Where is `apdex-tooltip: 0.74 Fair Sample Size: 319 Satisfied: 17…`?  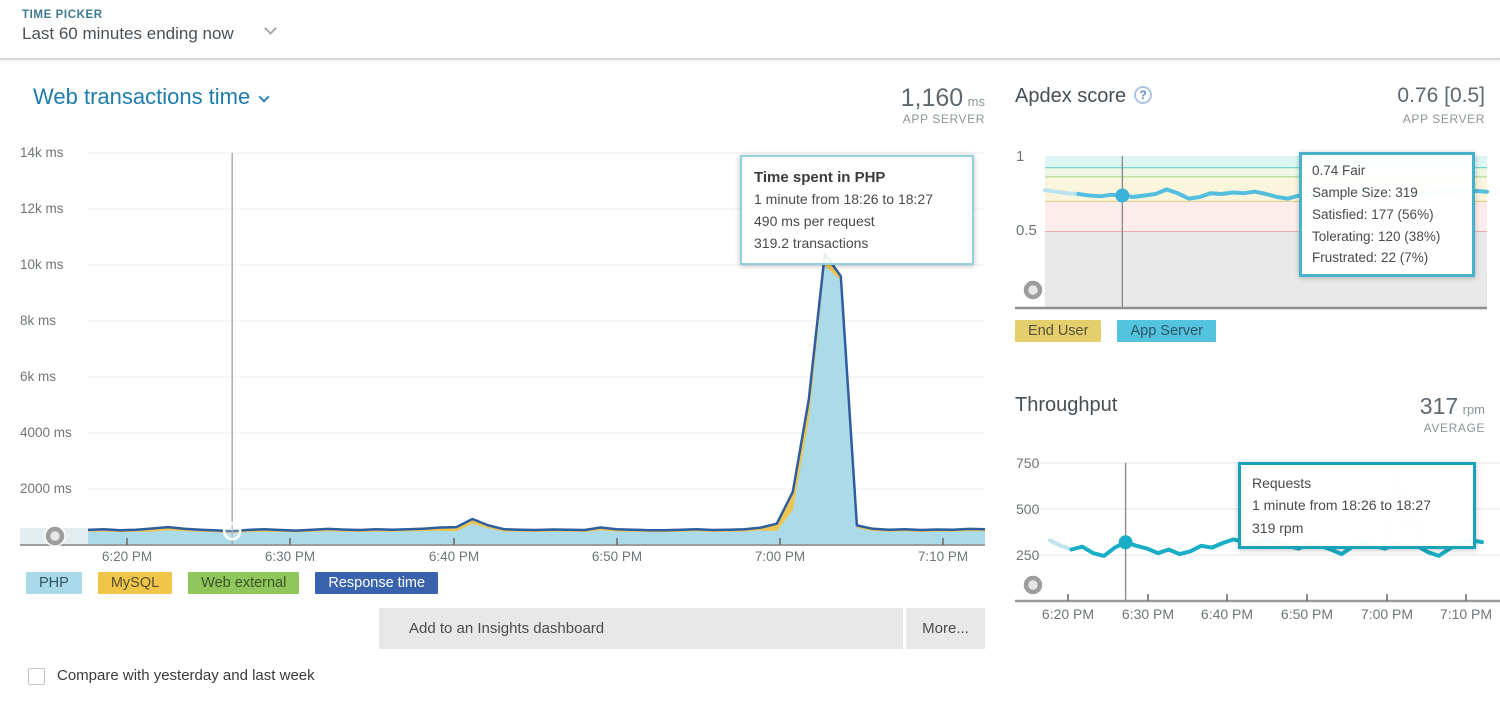 apdex-tooltip: 0.74 Fair Sample Size: 319 Satisfied: 17… is located at coordinates (1387, 215).